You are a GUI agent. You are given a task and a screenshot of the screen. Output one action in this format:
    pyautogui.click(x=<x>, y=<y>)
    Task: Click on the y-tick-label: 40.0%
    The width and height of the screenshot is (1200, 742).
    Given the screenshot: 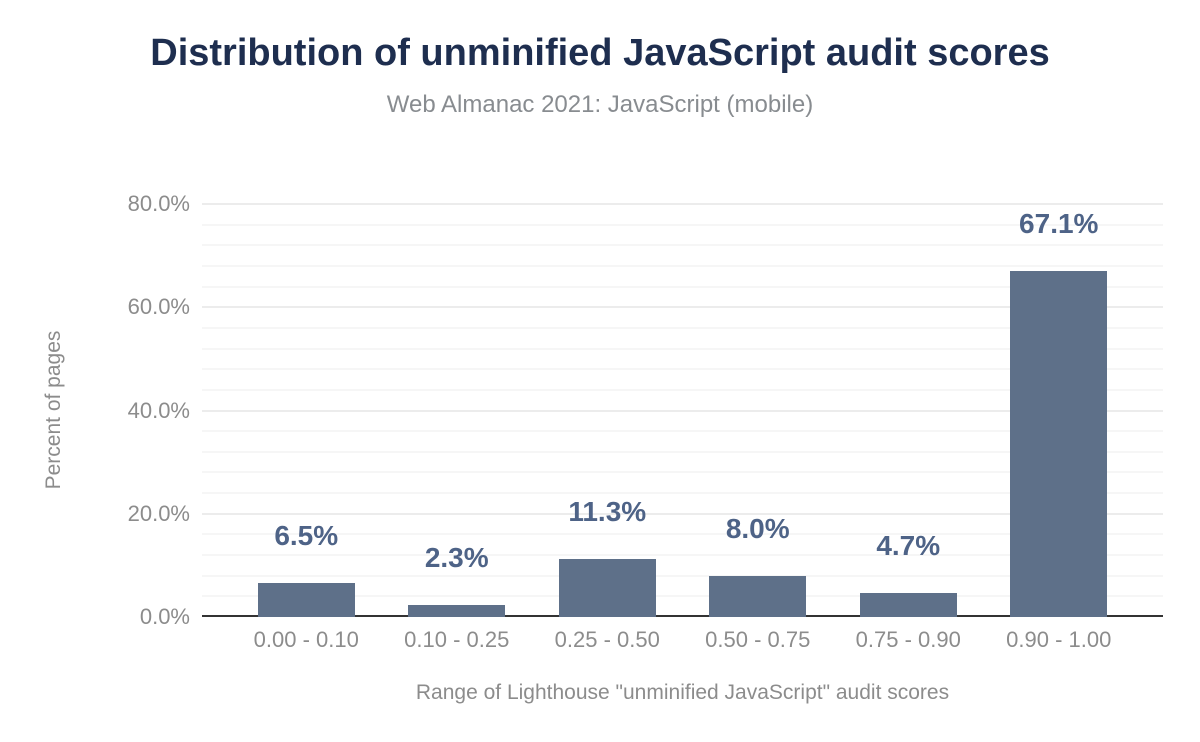 What is the action you would take?
    pyautogui.click(x=158, y=410)
    